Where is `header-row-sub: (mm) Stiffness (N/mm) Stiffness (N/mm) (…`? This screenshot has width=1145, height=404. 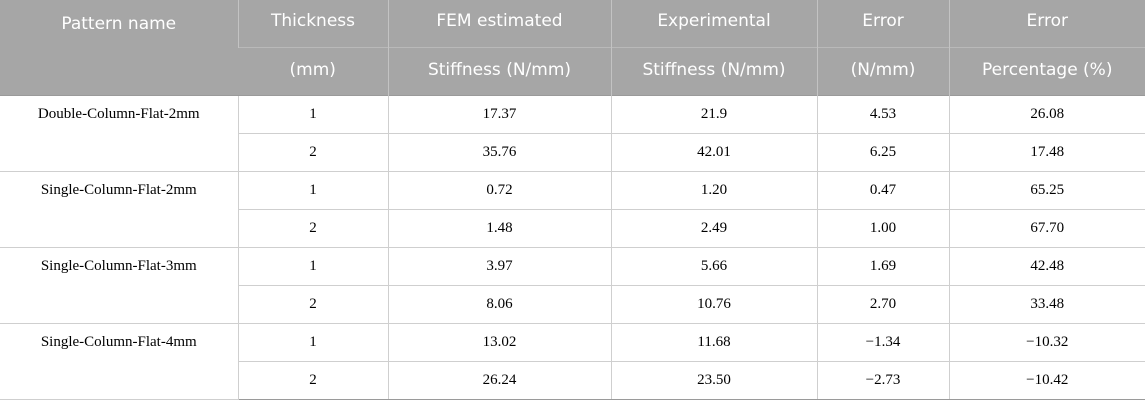
header-row-sub: (mm) Stiffness (N/mm) Stiffness (N/mm) (… is located at coordinates (572, 70).